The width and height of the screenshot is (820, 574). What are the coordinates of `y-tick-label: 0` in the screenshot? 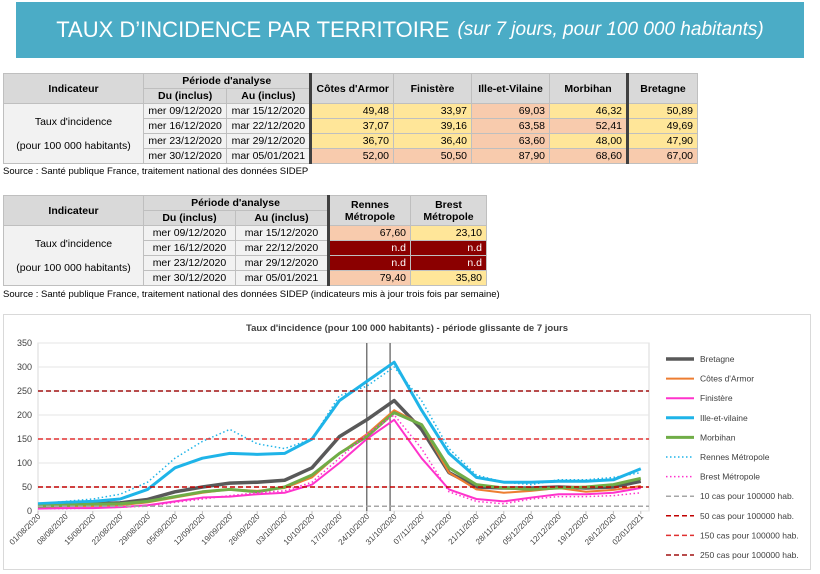 It's located at (29, 511).